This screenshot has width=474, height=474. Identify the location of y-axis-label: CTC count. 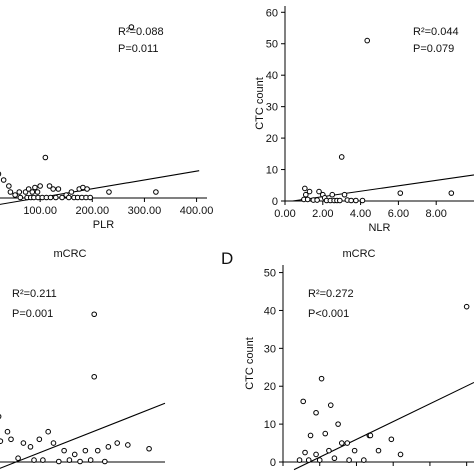
(260, 103).